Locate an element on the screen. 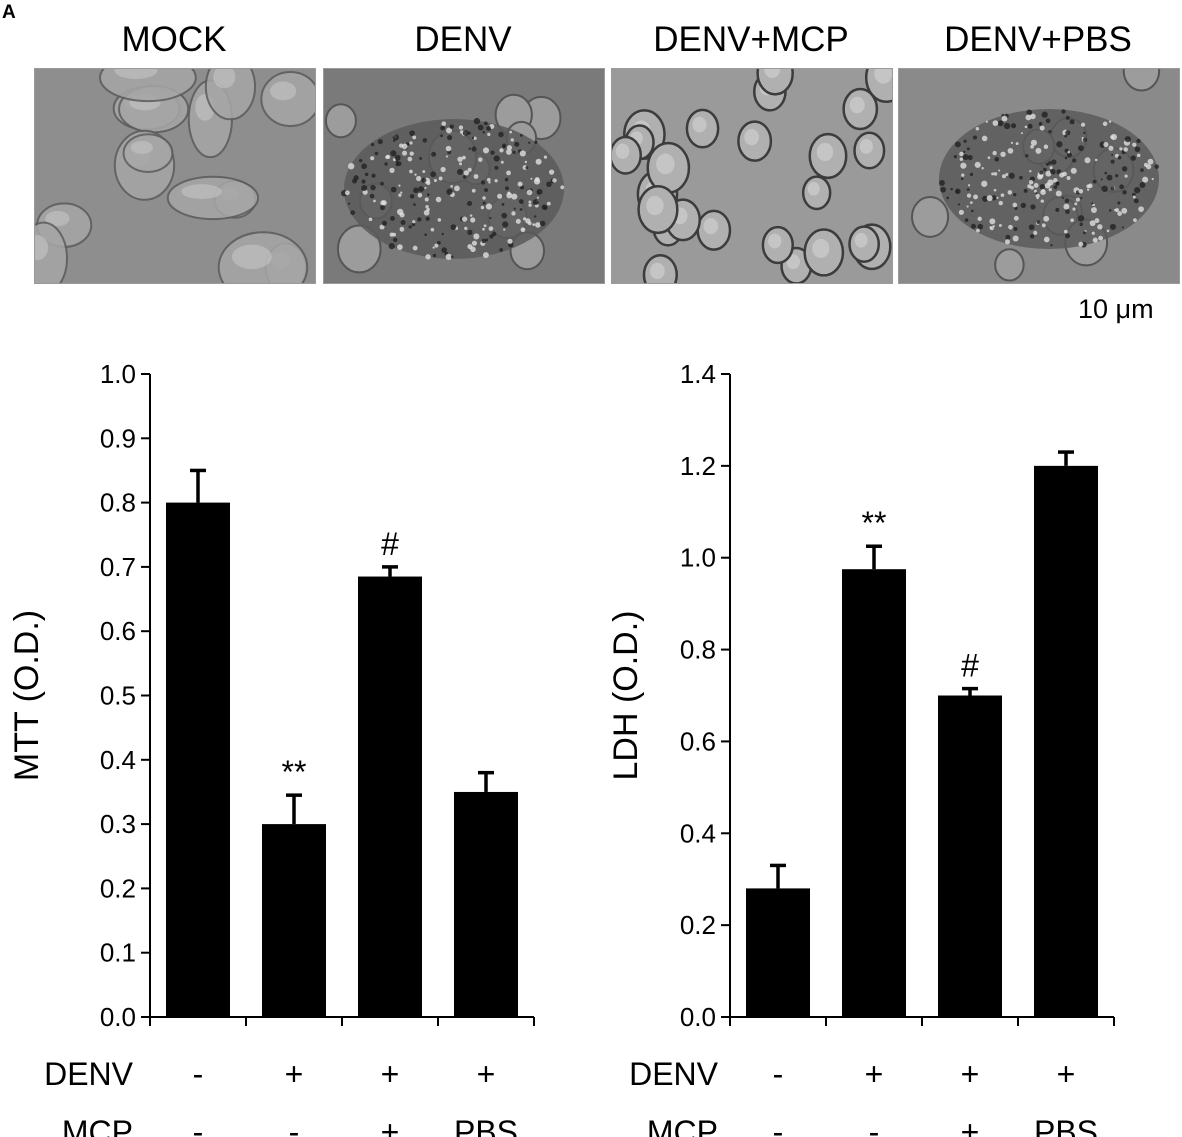  y-tick-label: 0.2 is located at coordinates (698, 925).